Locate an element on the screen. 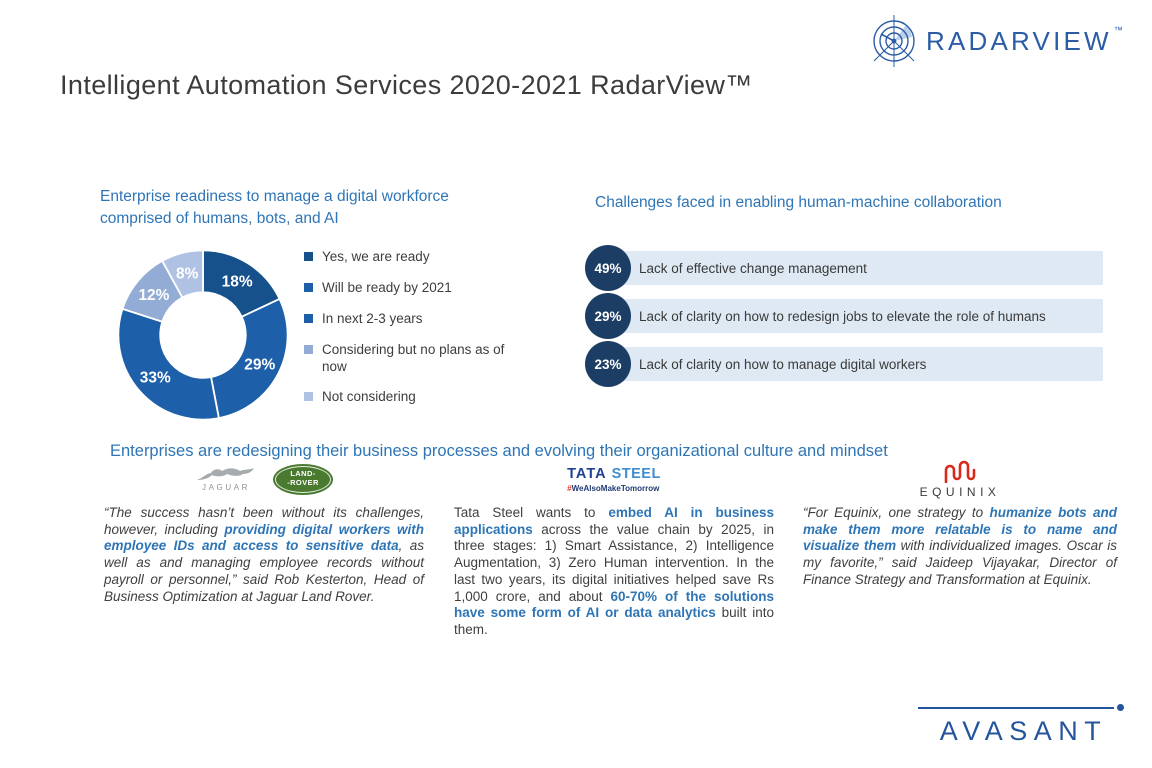 This screenshot has width=1152, height=768. equinix-wordmark: EQUINIX is located at coordinates (960, 492).